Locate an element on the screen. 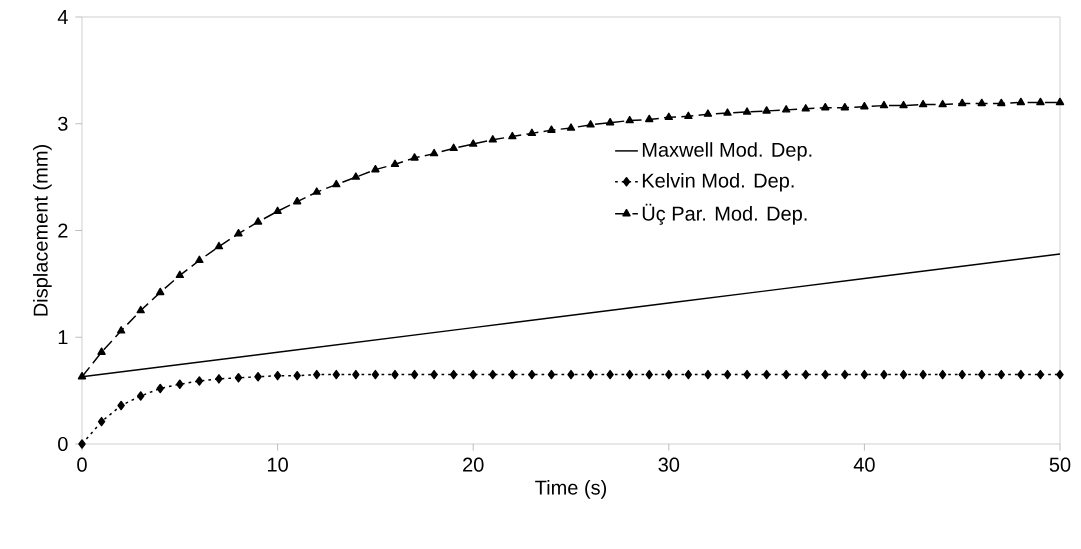  x-tick-label: 20 is located at coordinates (473, 464).